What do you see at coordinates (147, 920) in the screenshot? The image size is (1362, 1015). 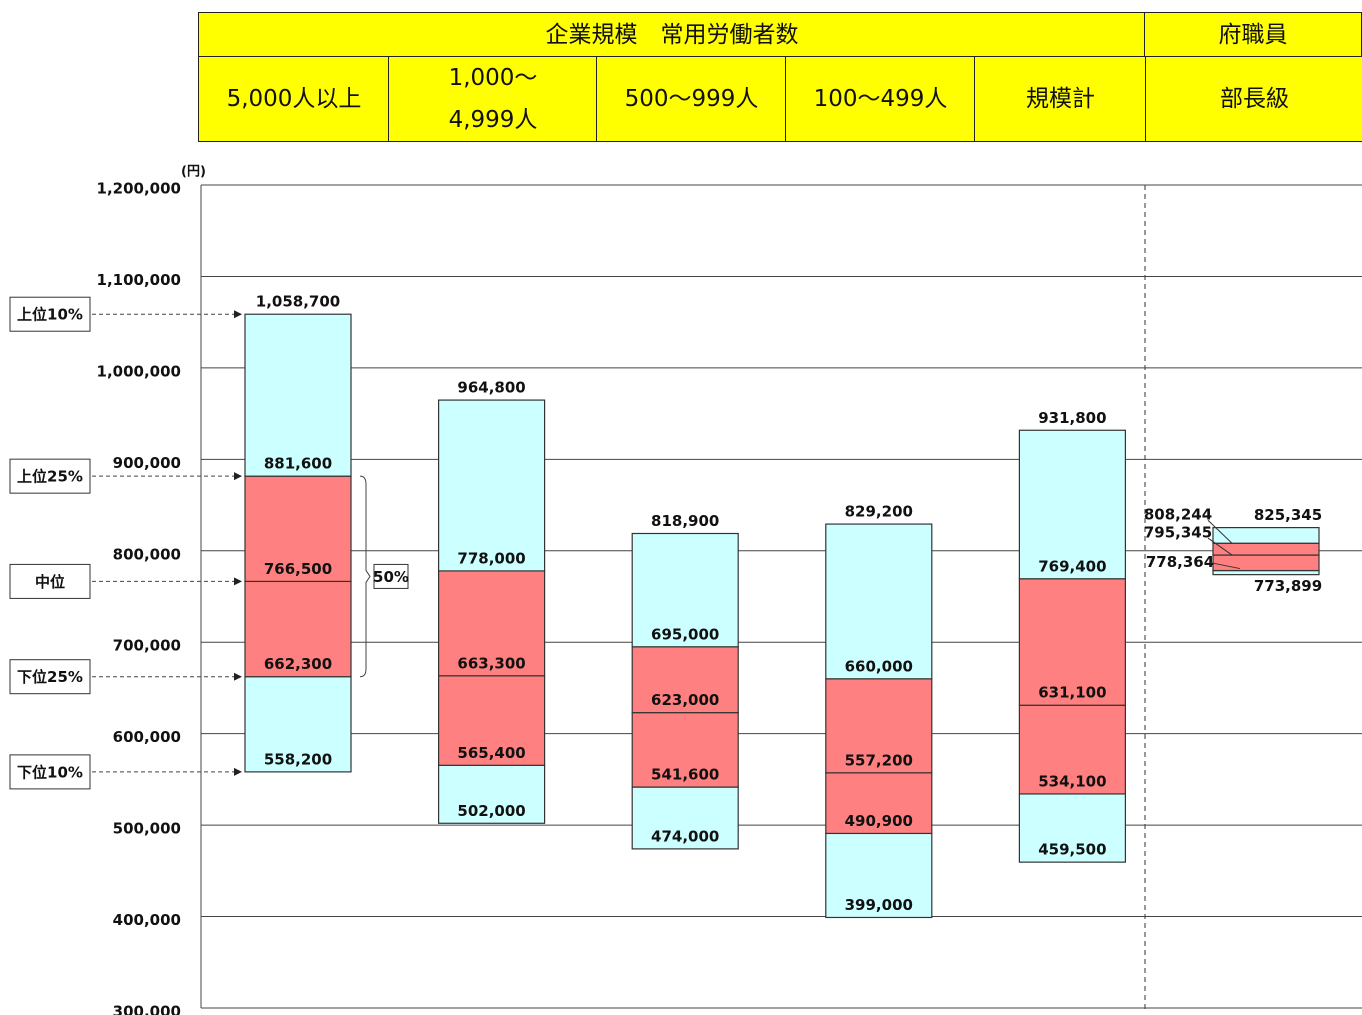 I see `y-tick-label: 400,000` at bounding box center [147, 920].